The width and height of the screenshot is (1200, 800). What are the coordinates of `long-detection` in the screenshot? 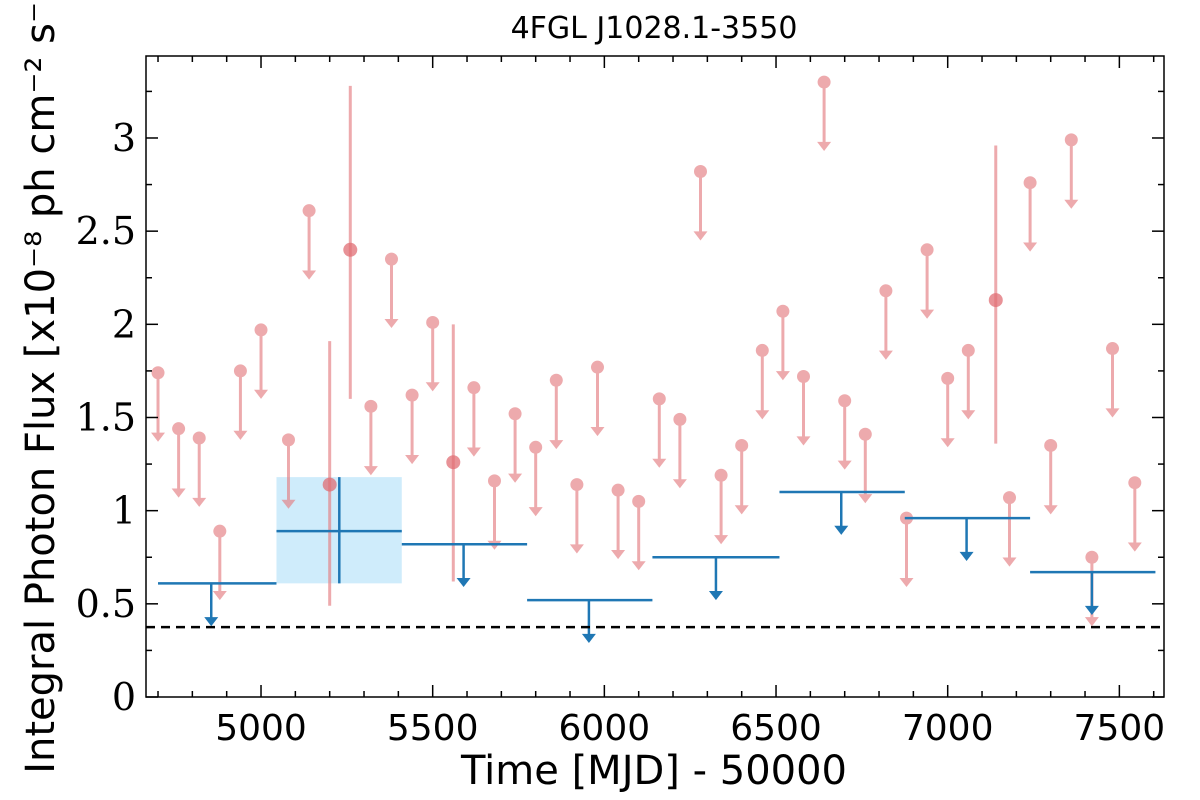 It's located at (339, 530).